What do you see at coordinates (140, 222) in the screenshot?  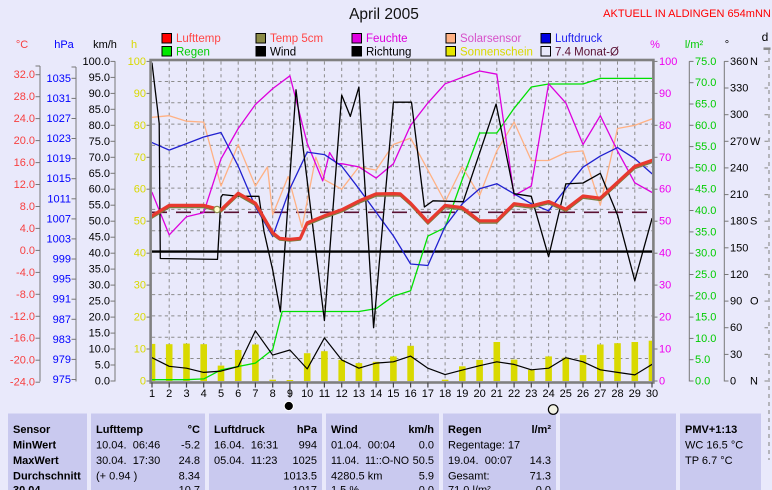 I see `svg-text: 50` at bounding box center [140, 222].